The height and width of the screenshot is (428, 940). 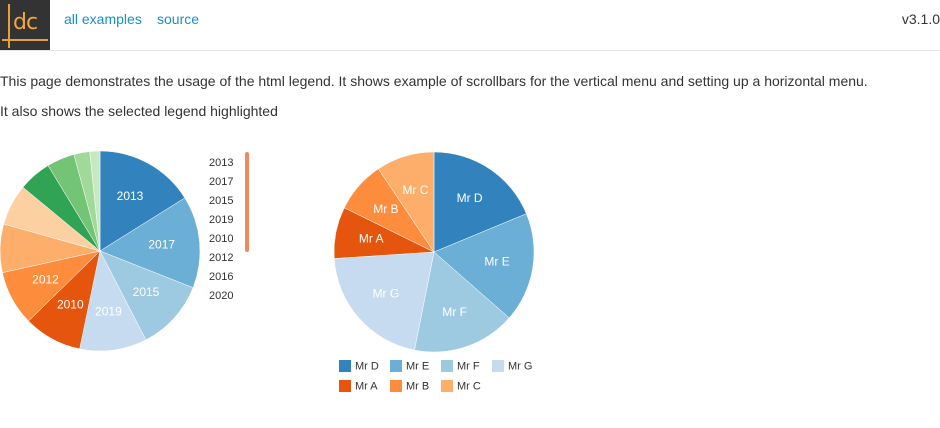 I want to click on pie1-slice-label-2013: 2013, so click(x=130, y=196).